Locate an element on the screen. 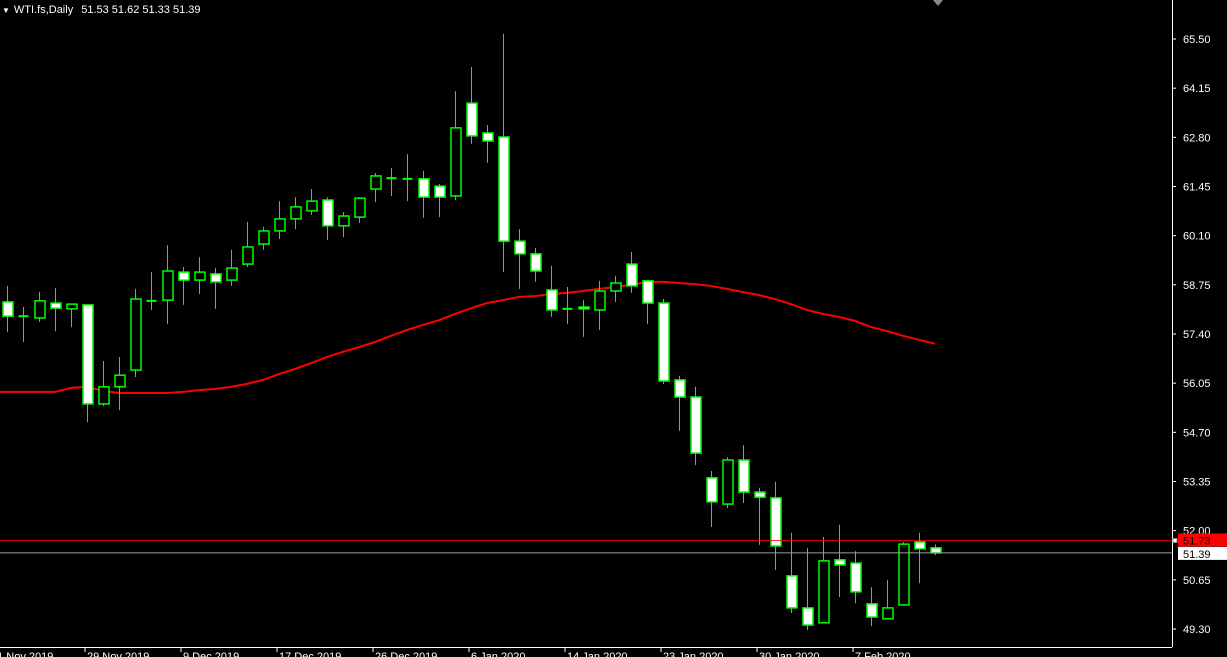  shift-marker-icon is located at coordinates (938, 3).